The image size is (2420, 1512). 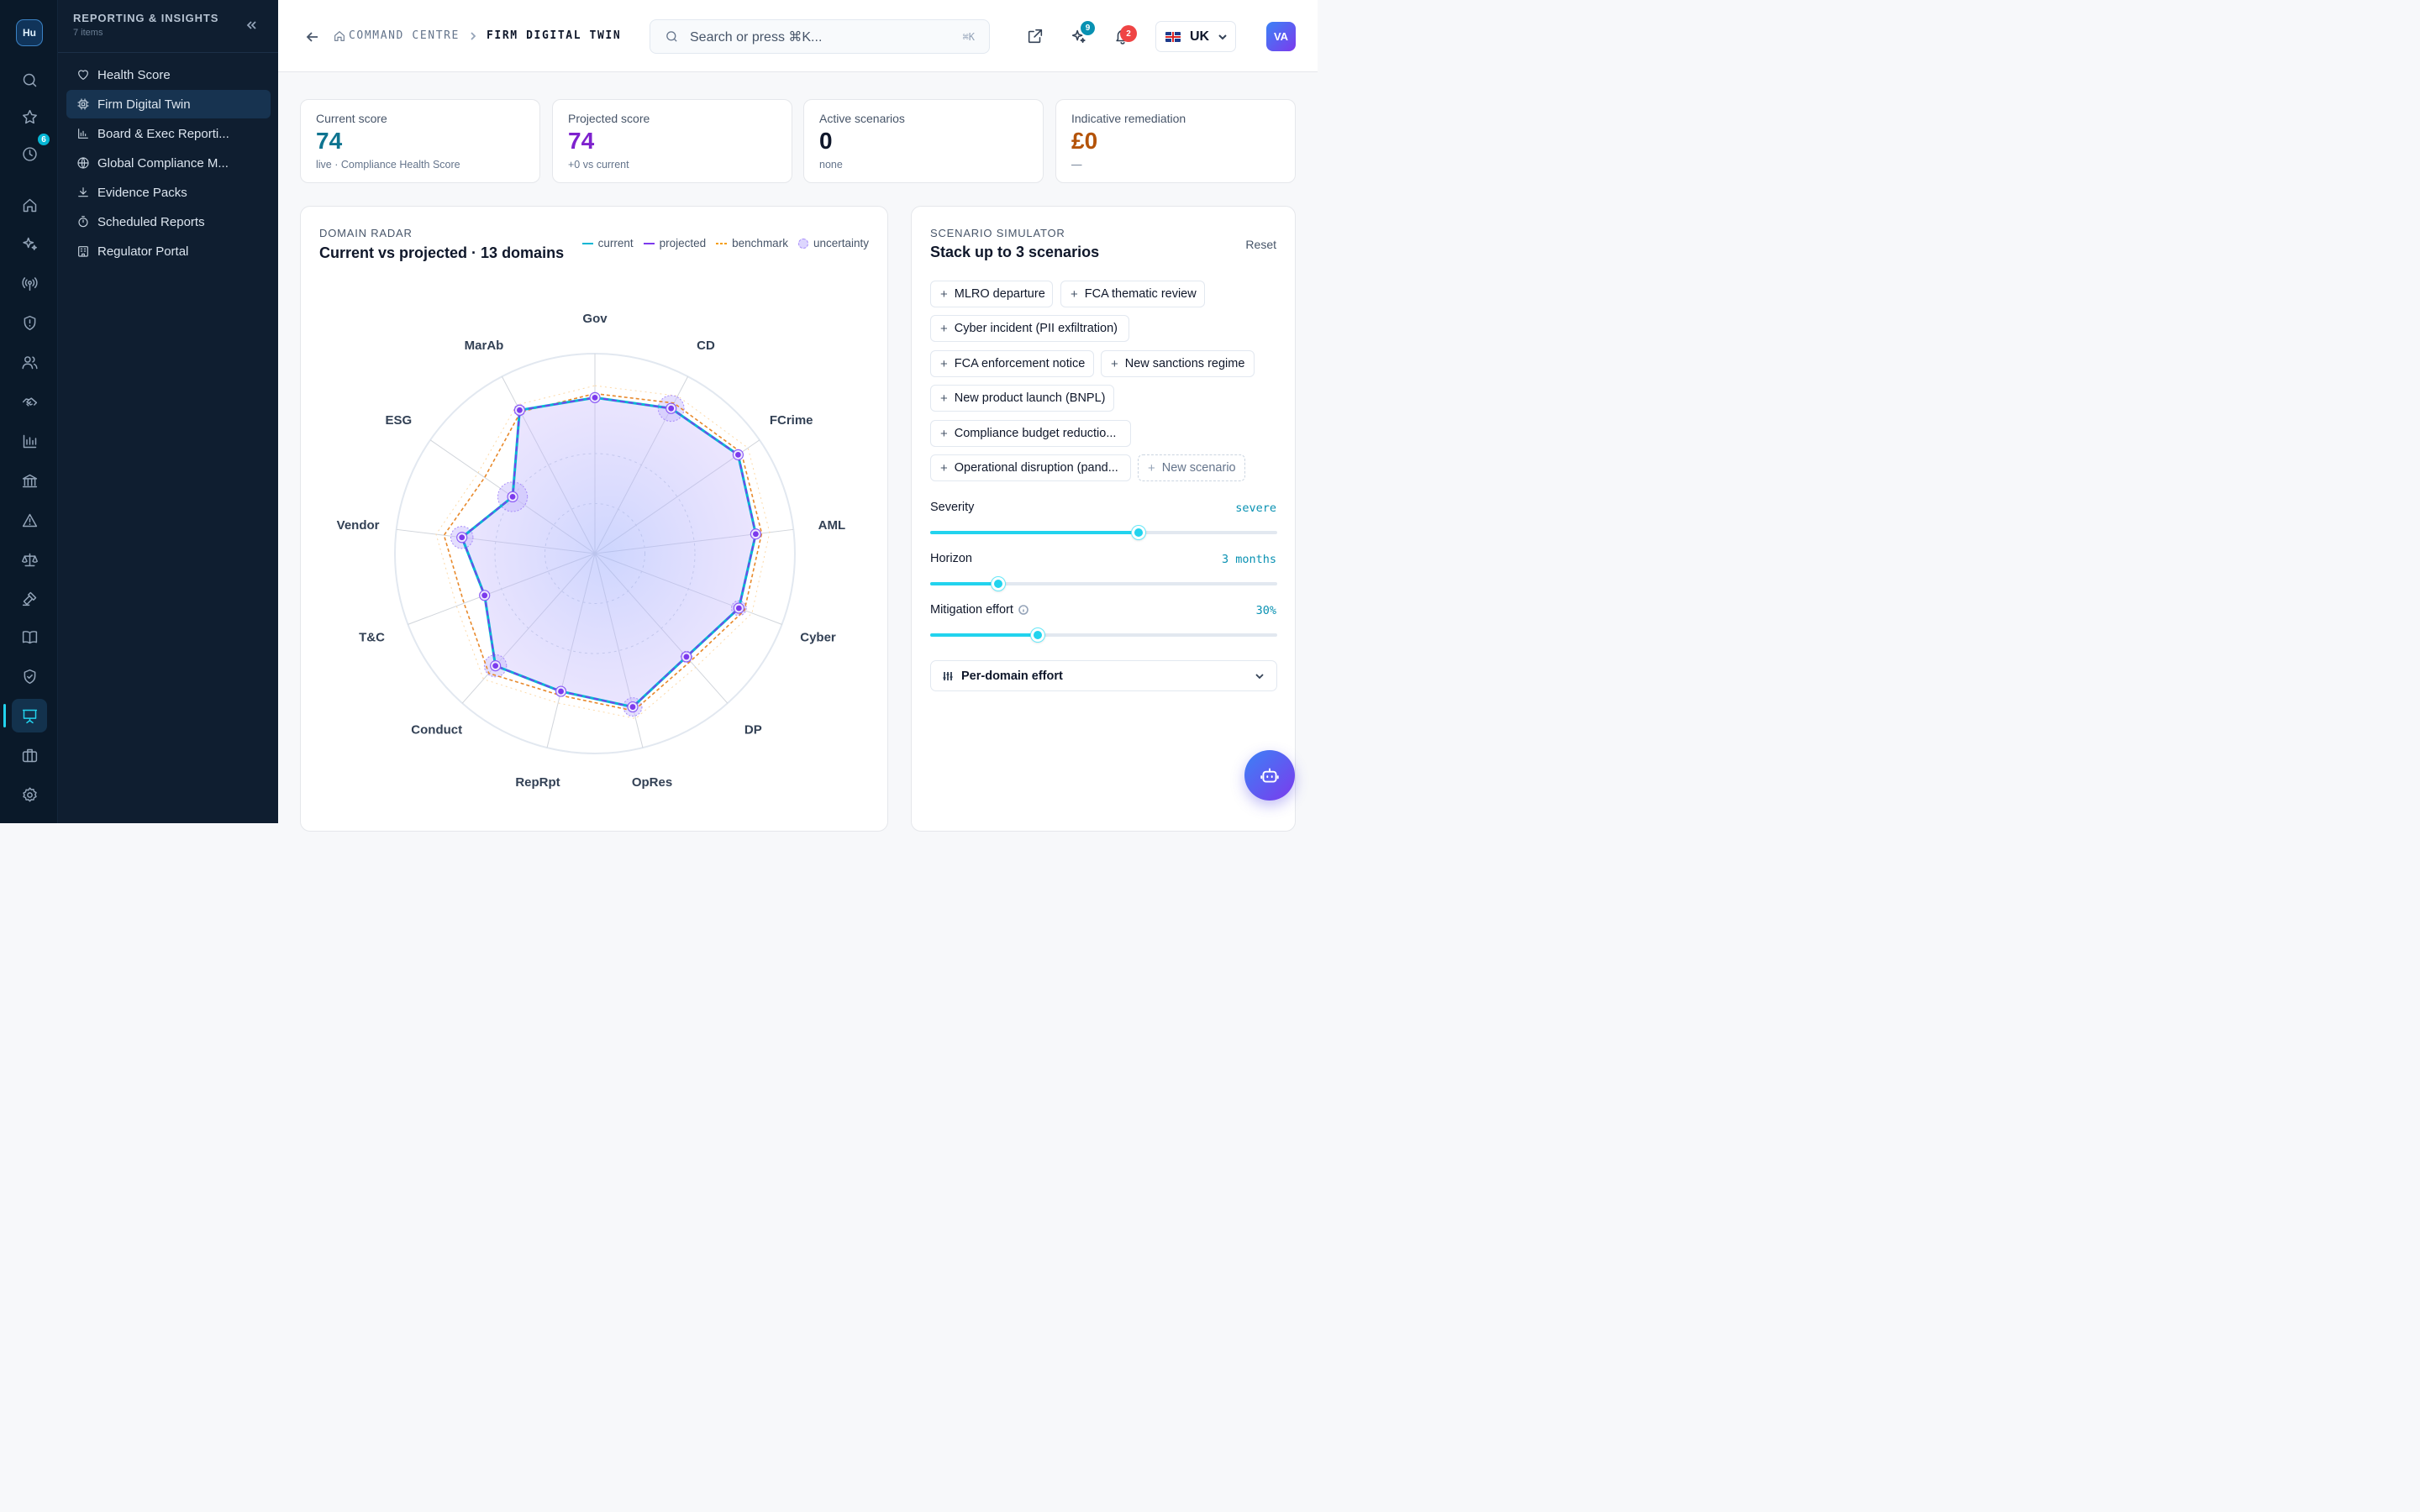 I want to click on sidebar-item-evidence-packs: Evidence Packs, so click(x=168, y=192).